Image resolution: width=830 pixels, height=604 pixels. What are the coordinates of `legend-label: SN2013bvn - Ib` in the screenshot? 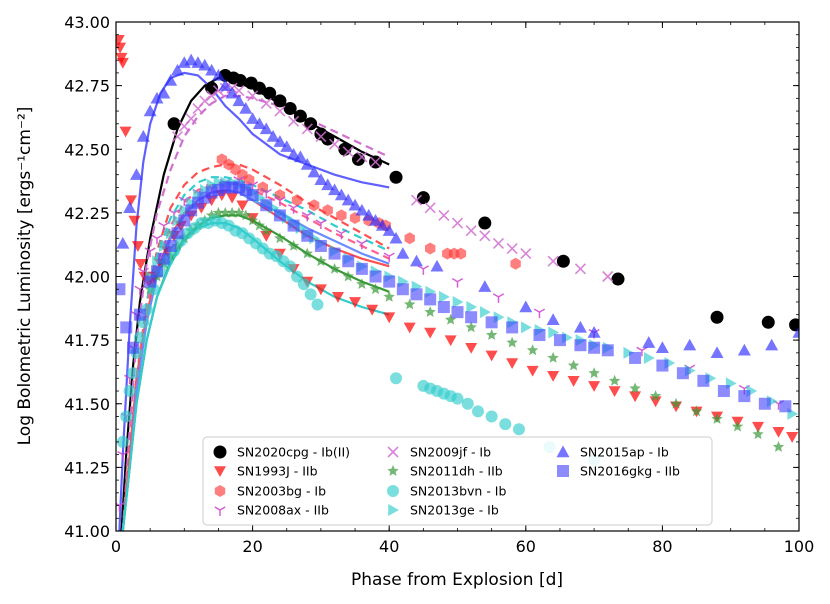 It's located at (458, 491).